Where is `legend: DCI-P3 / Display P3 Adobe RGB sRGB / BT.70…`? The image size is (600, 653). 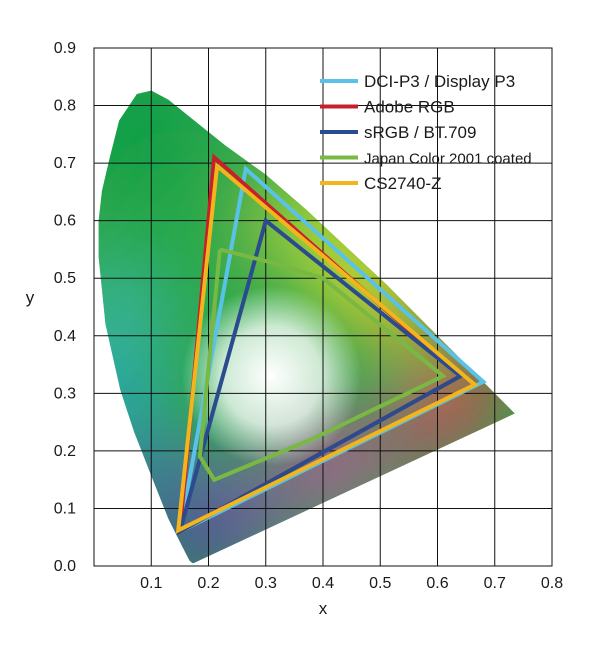 legend: DCI-P3 / Display P3 Adobe RGB sRGB / BT.70… is located at coordinates (426, 132).